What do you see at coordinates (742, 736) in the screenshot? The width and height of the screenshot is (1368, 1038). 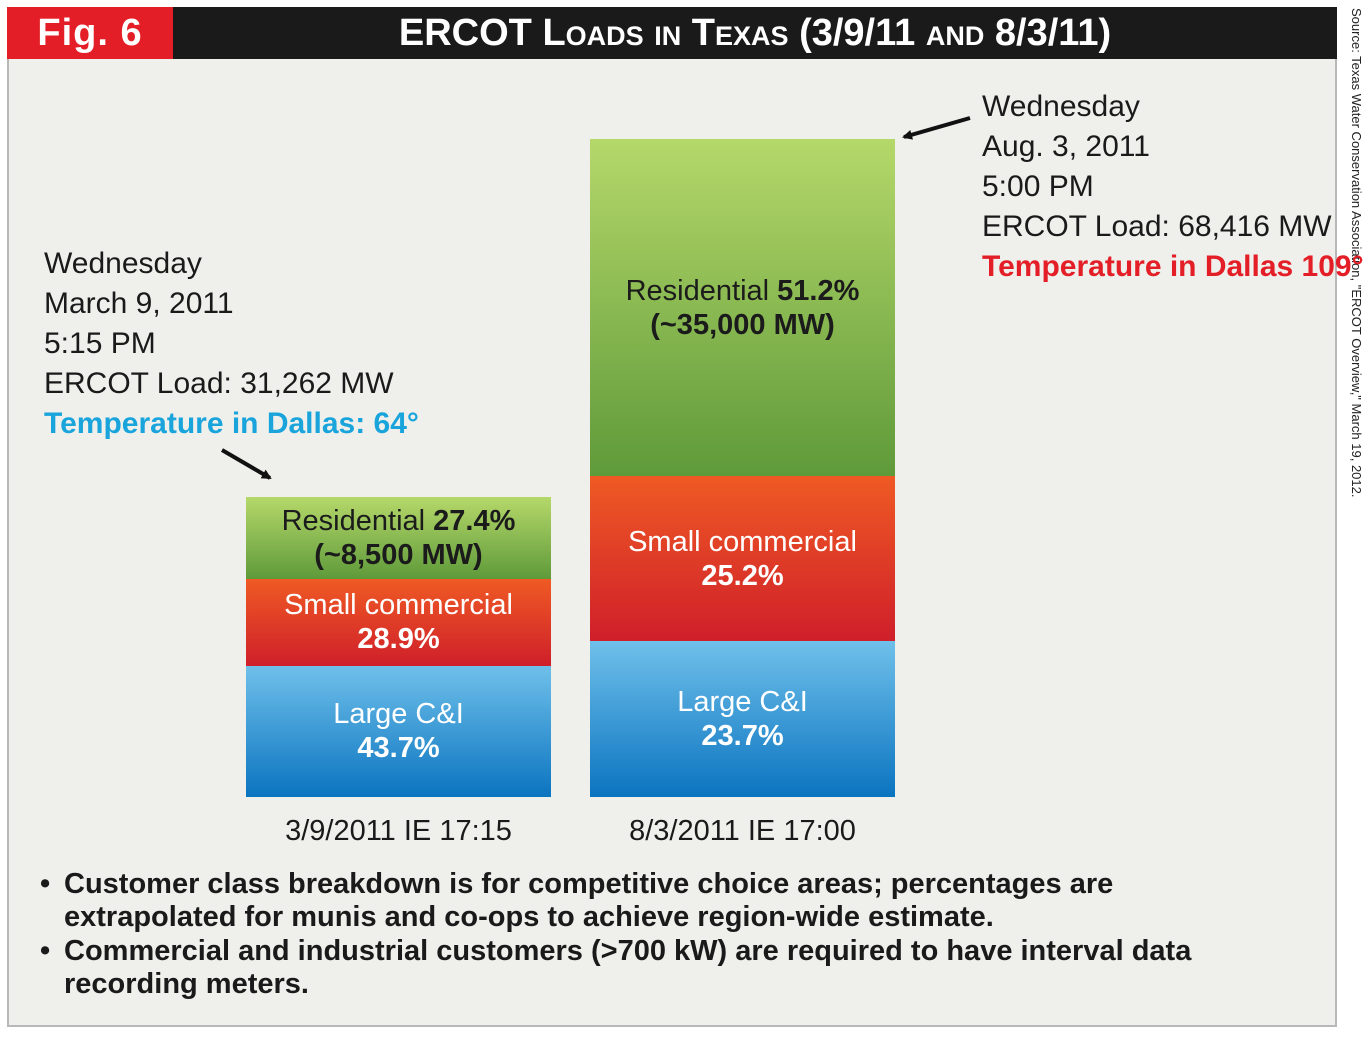 I see `bar2-large-ci-pct: 23.7%` at bounding box center [742, 736].